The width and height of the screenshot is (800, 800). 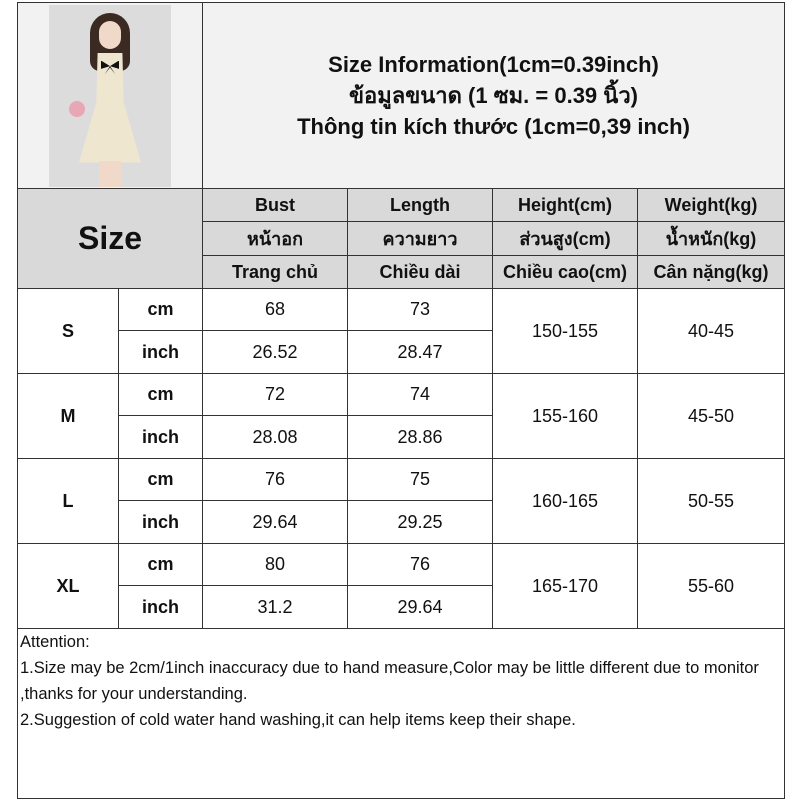 I want to click on title-en: Size Information(1cm=0.39inch), so click(x=493, y=64).